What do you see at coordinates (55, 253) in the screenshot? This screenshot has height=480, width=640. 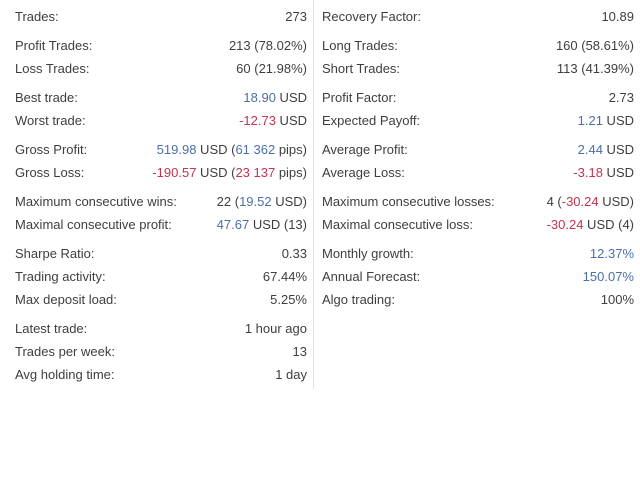 I see `stat-label: Sharpe Ratio:` at bounding box center [55, 253].